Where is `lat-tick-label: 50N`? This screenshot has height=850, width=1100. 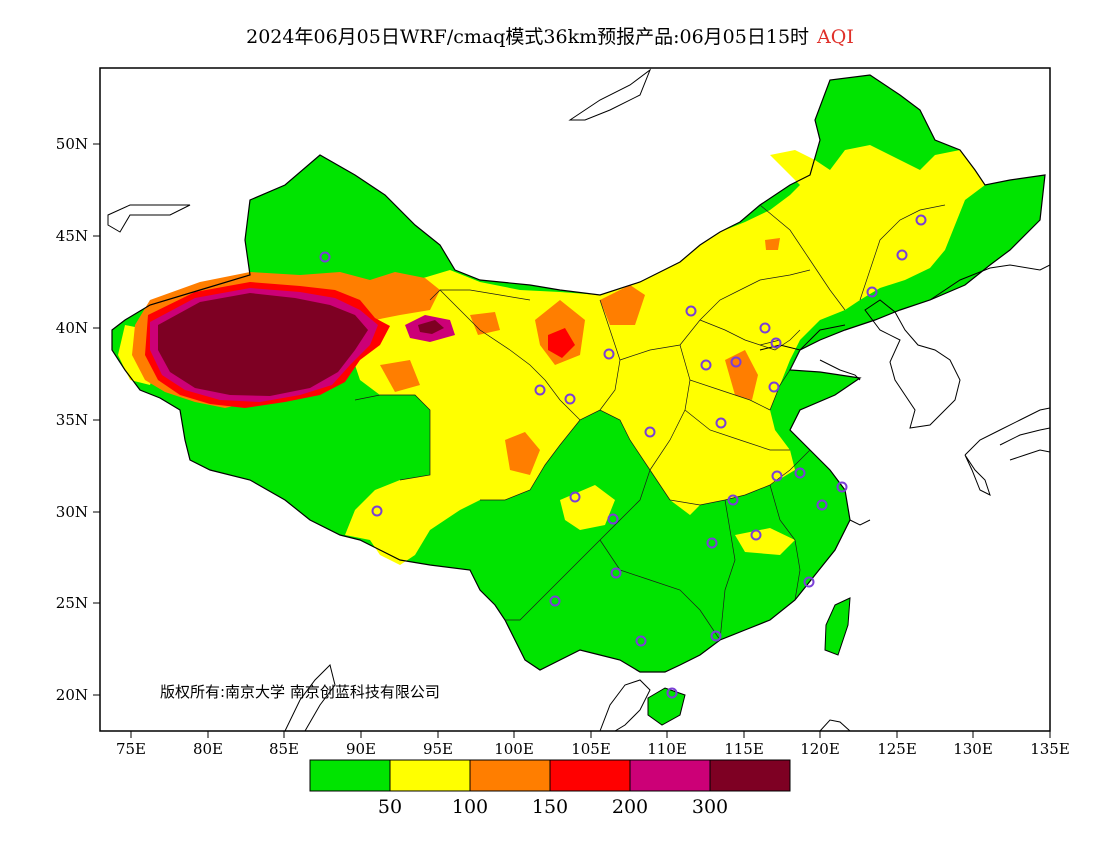 lat-tick-label: 50N is located at coordinates (72, 144).